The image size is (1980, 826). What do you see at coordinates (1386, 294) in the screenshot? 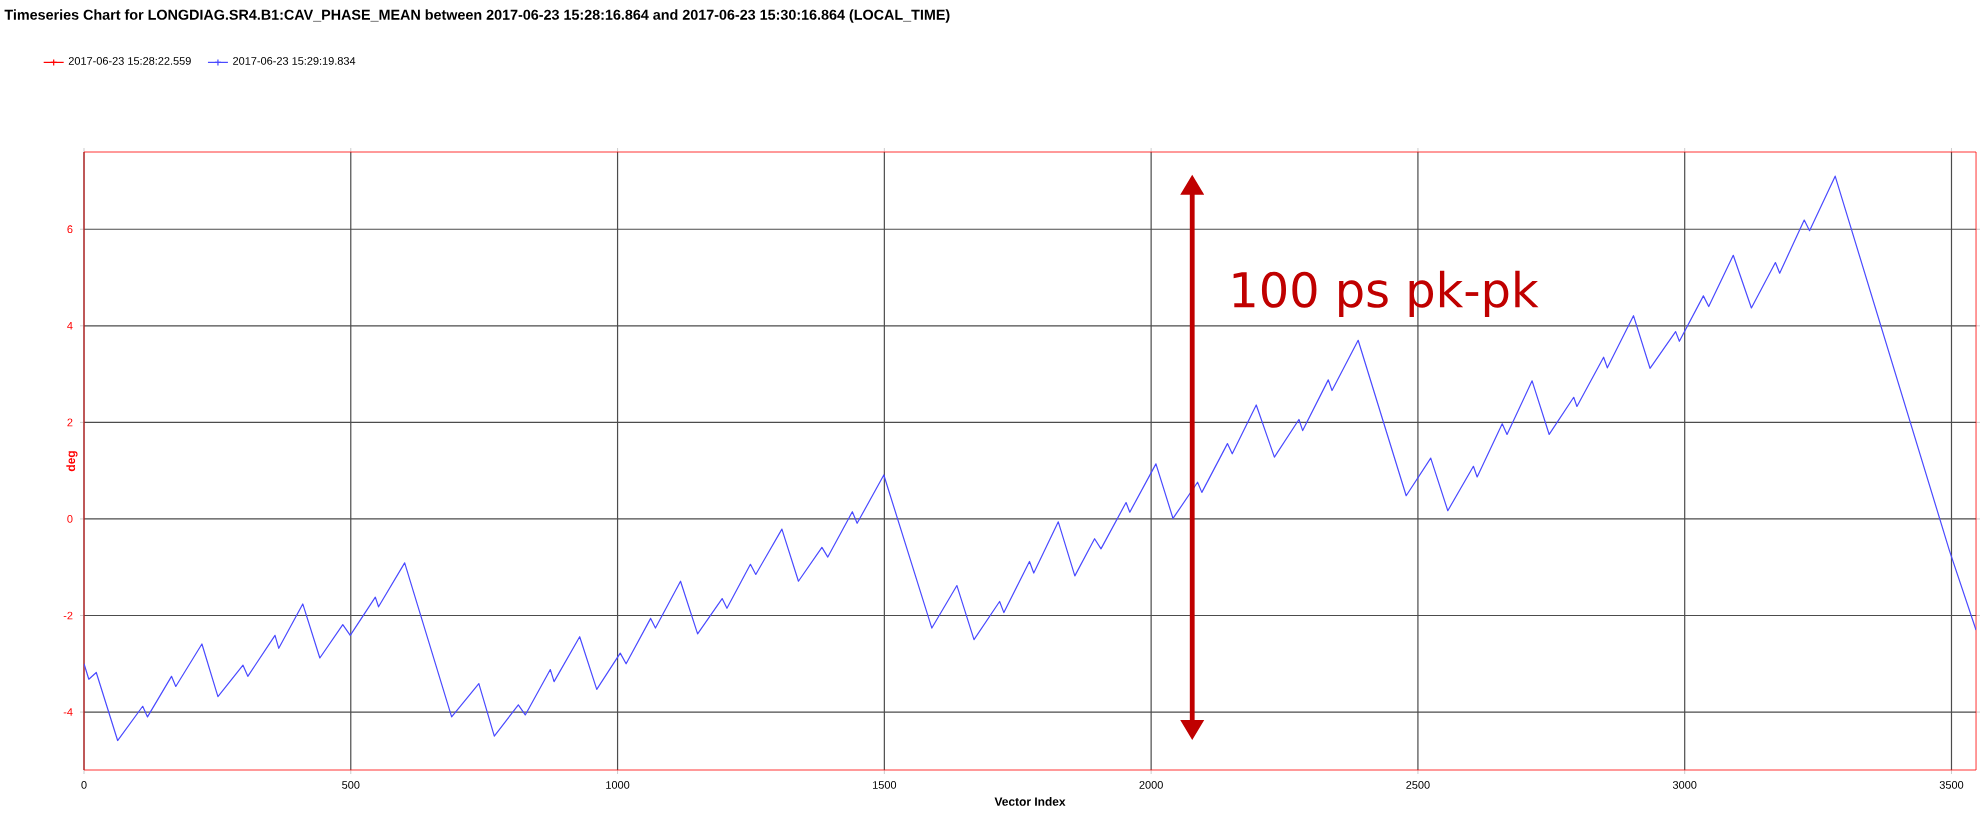
I see `annotation: 100 ps pk-pk` at bounding box center [1386, 294].